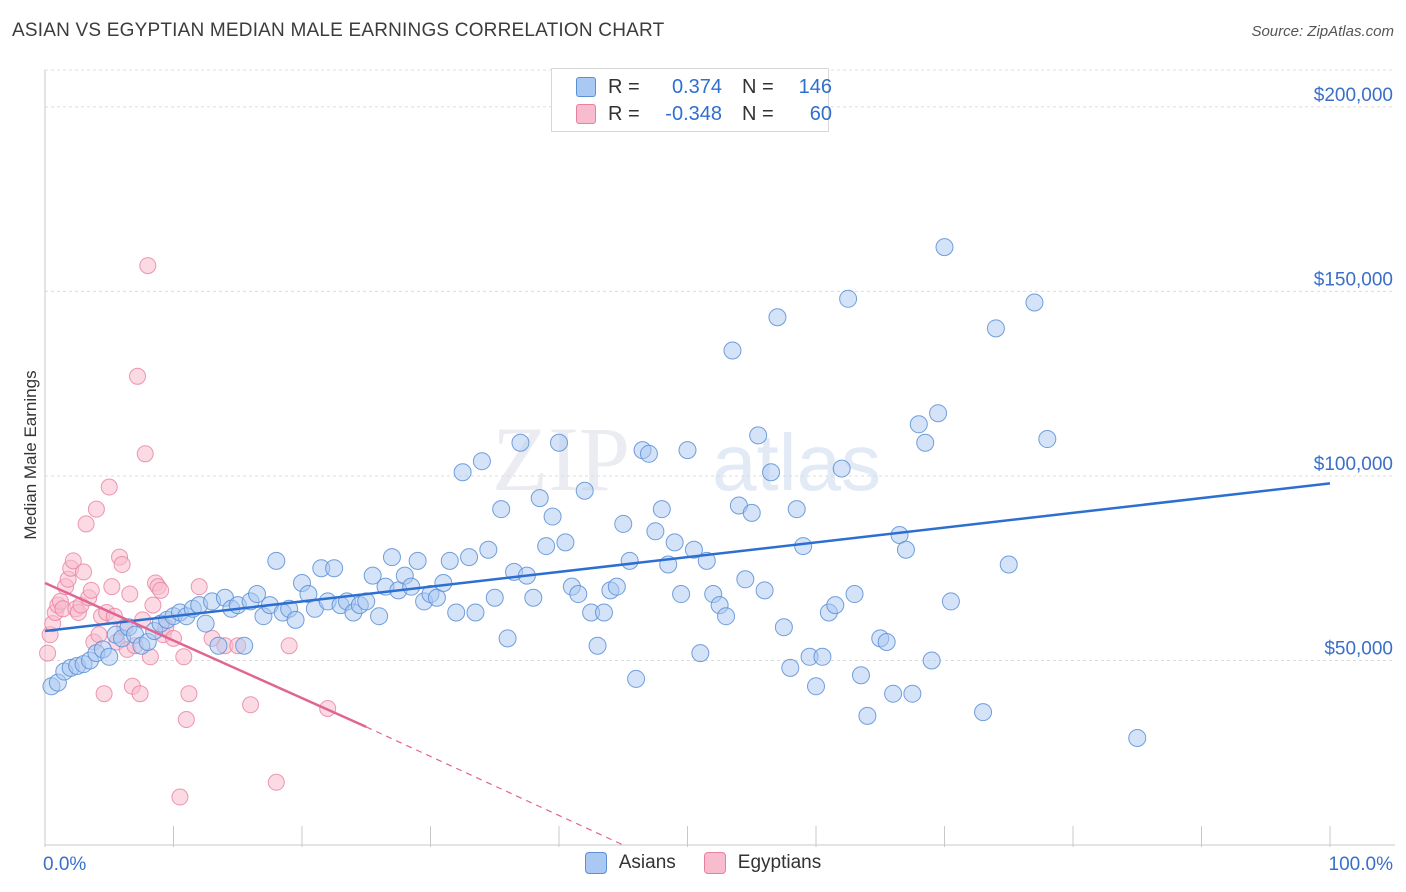  What do you see at coordinates (779, 862) in the screenshot?
I see `egyptians-legend-label: Egyptians` at bounding box center [779, 862].